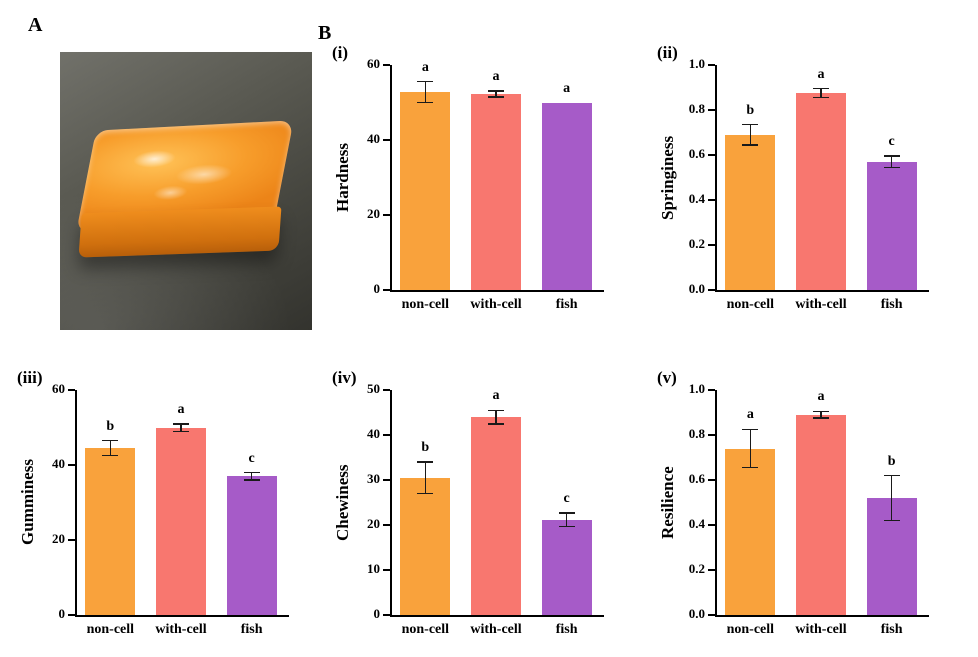  What do you see at coordinates (373, 63) in the screenshot?
I see `y-tick-label: 60` at bounding box center [373, 63].